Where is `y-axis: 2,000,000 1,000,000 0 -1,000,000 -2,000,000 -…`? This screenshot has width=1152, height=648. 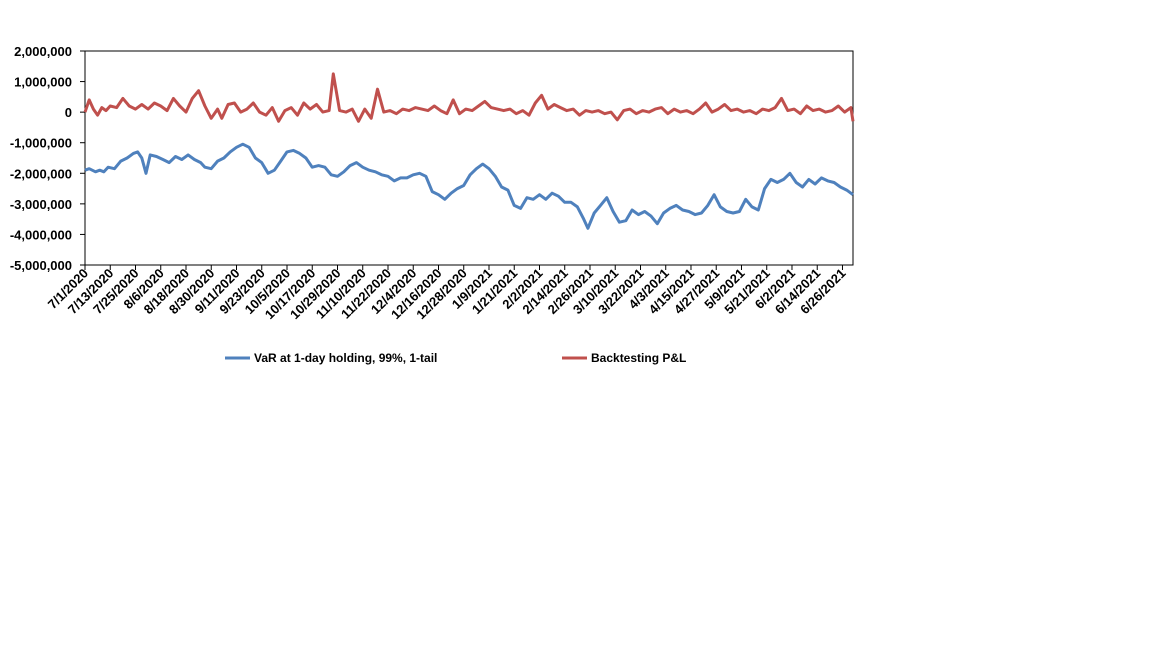
y-axis: 2,000,000 1,000,000 0 -1,000,000 -2,000,000 -… is located at coordinates (47, 158).